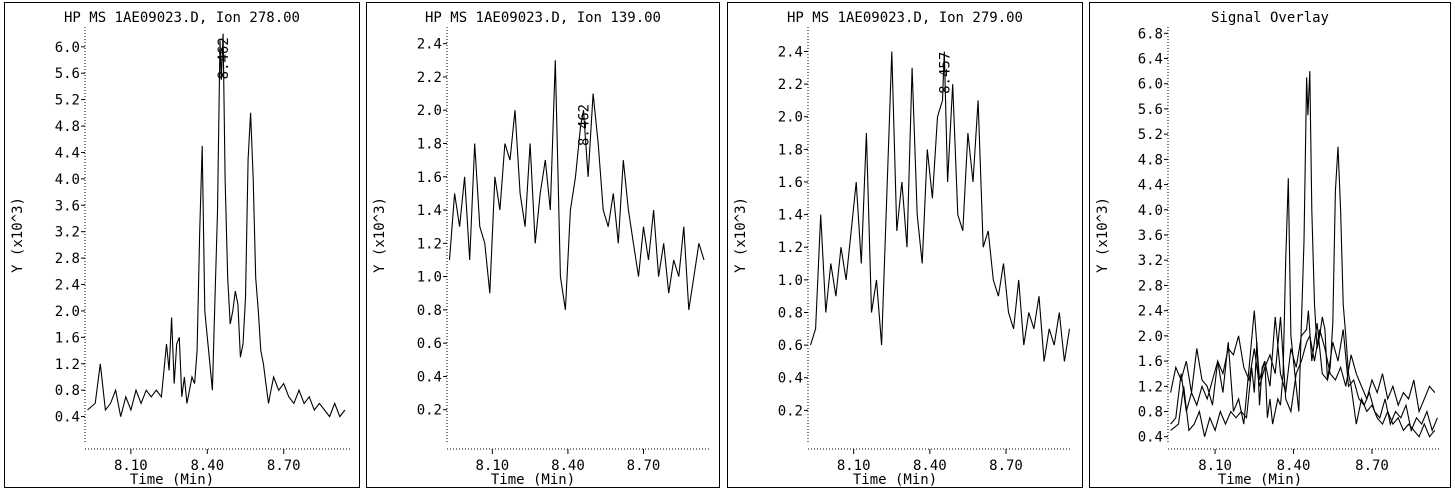  What do you see at coordinates (182, 18) in the screenshot?
I see `chart-title: HP MS 1AE09023.D, Ion 278.00` at bounding box center [182, 18].